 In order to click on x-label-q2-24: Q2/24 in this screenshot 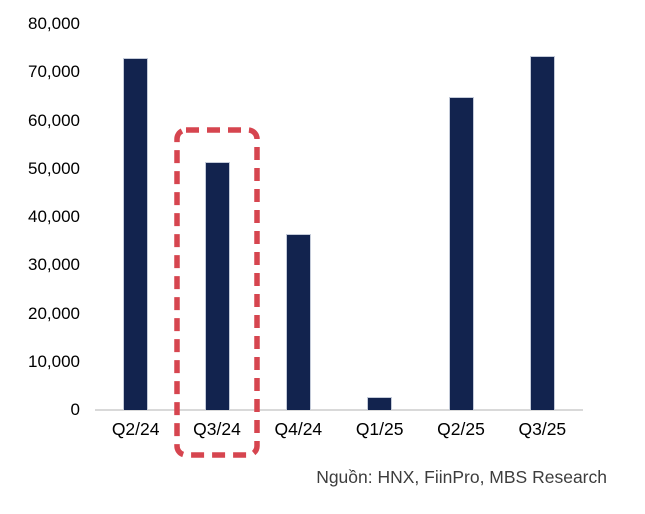, I will do `click(135, 429)`.